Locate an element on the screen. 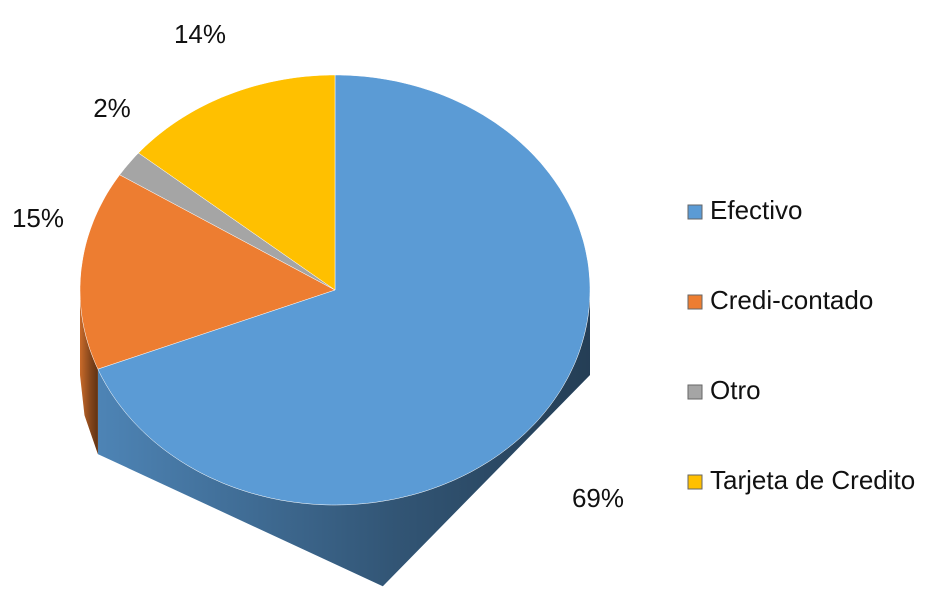 This screenshot has height=597, width=934. legend-label: Tarjeta de Credito is located at coordinates (812, 480).